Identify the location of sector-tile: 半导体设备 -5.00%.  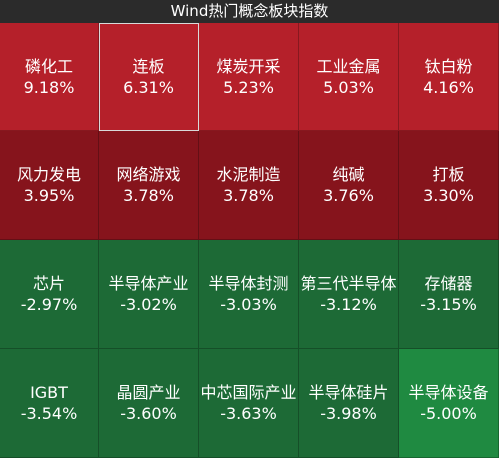
(449, 403).